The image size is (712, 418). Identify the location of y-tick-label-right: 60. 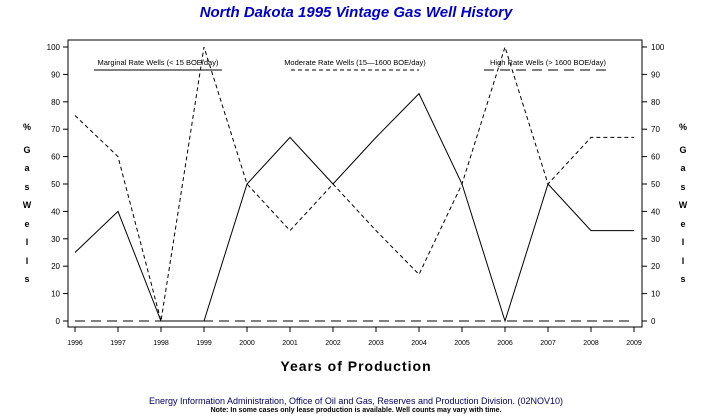
(655, 157).